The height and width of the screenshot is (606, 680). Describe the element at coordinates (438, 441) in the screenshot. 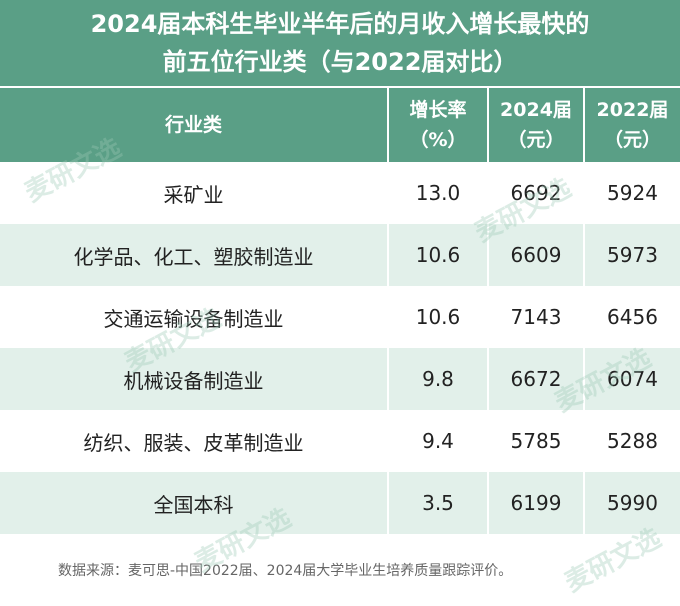

I see `growth-cell: 9.4` at that location.